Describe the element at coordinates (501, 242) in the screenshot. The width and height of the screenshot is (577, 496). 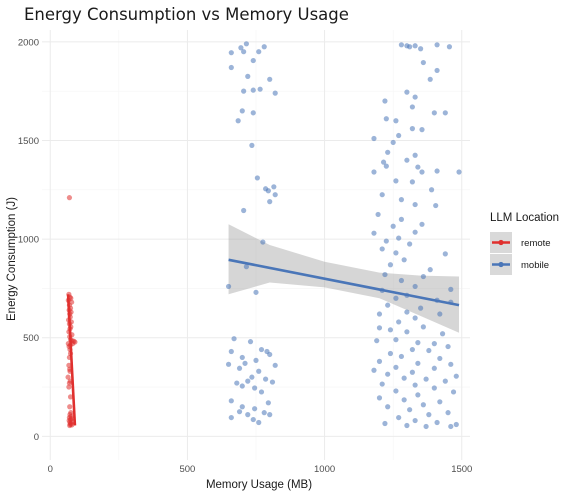
I see `legend-point-remote` at that location.